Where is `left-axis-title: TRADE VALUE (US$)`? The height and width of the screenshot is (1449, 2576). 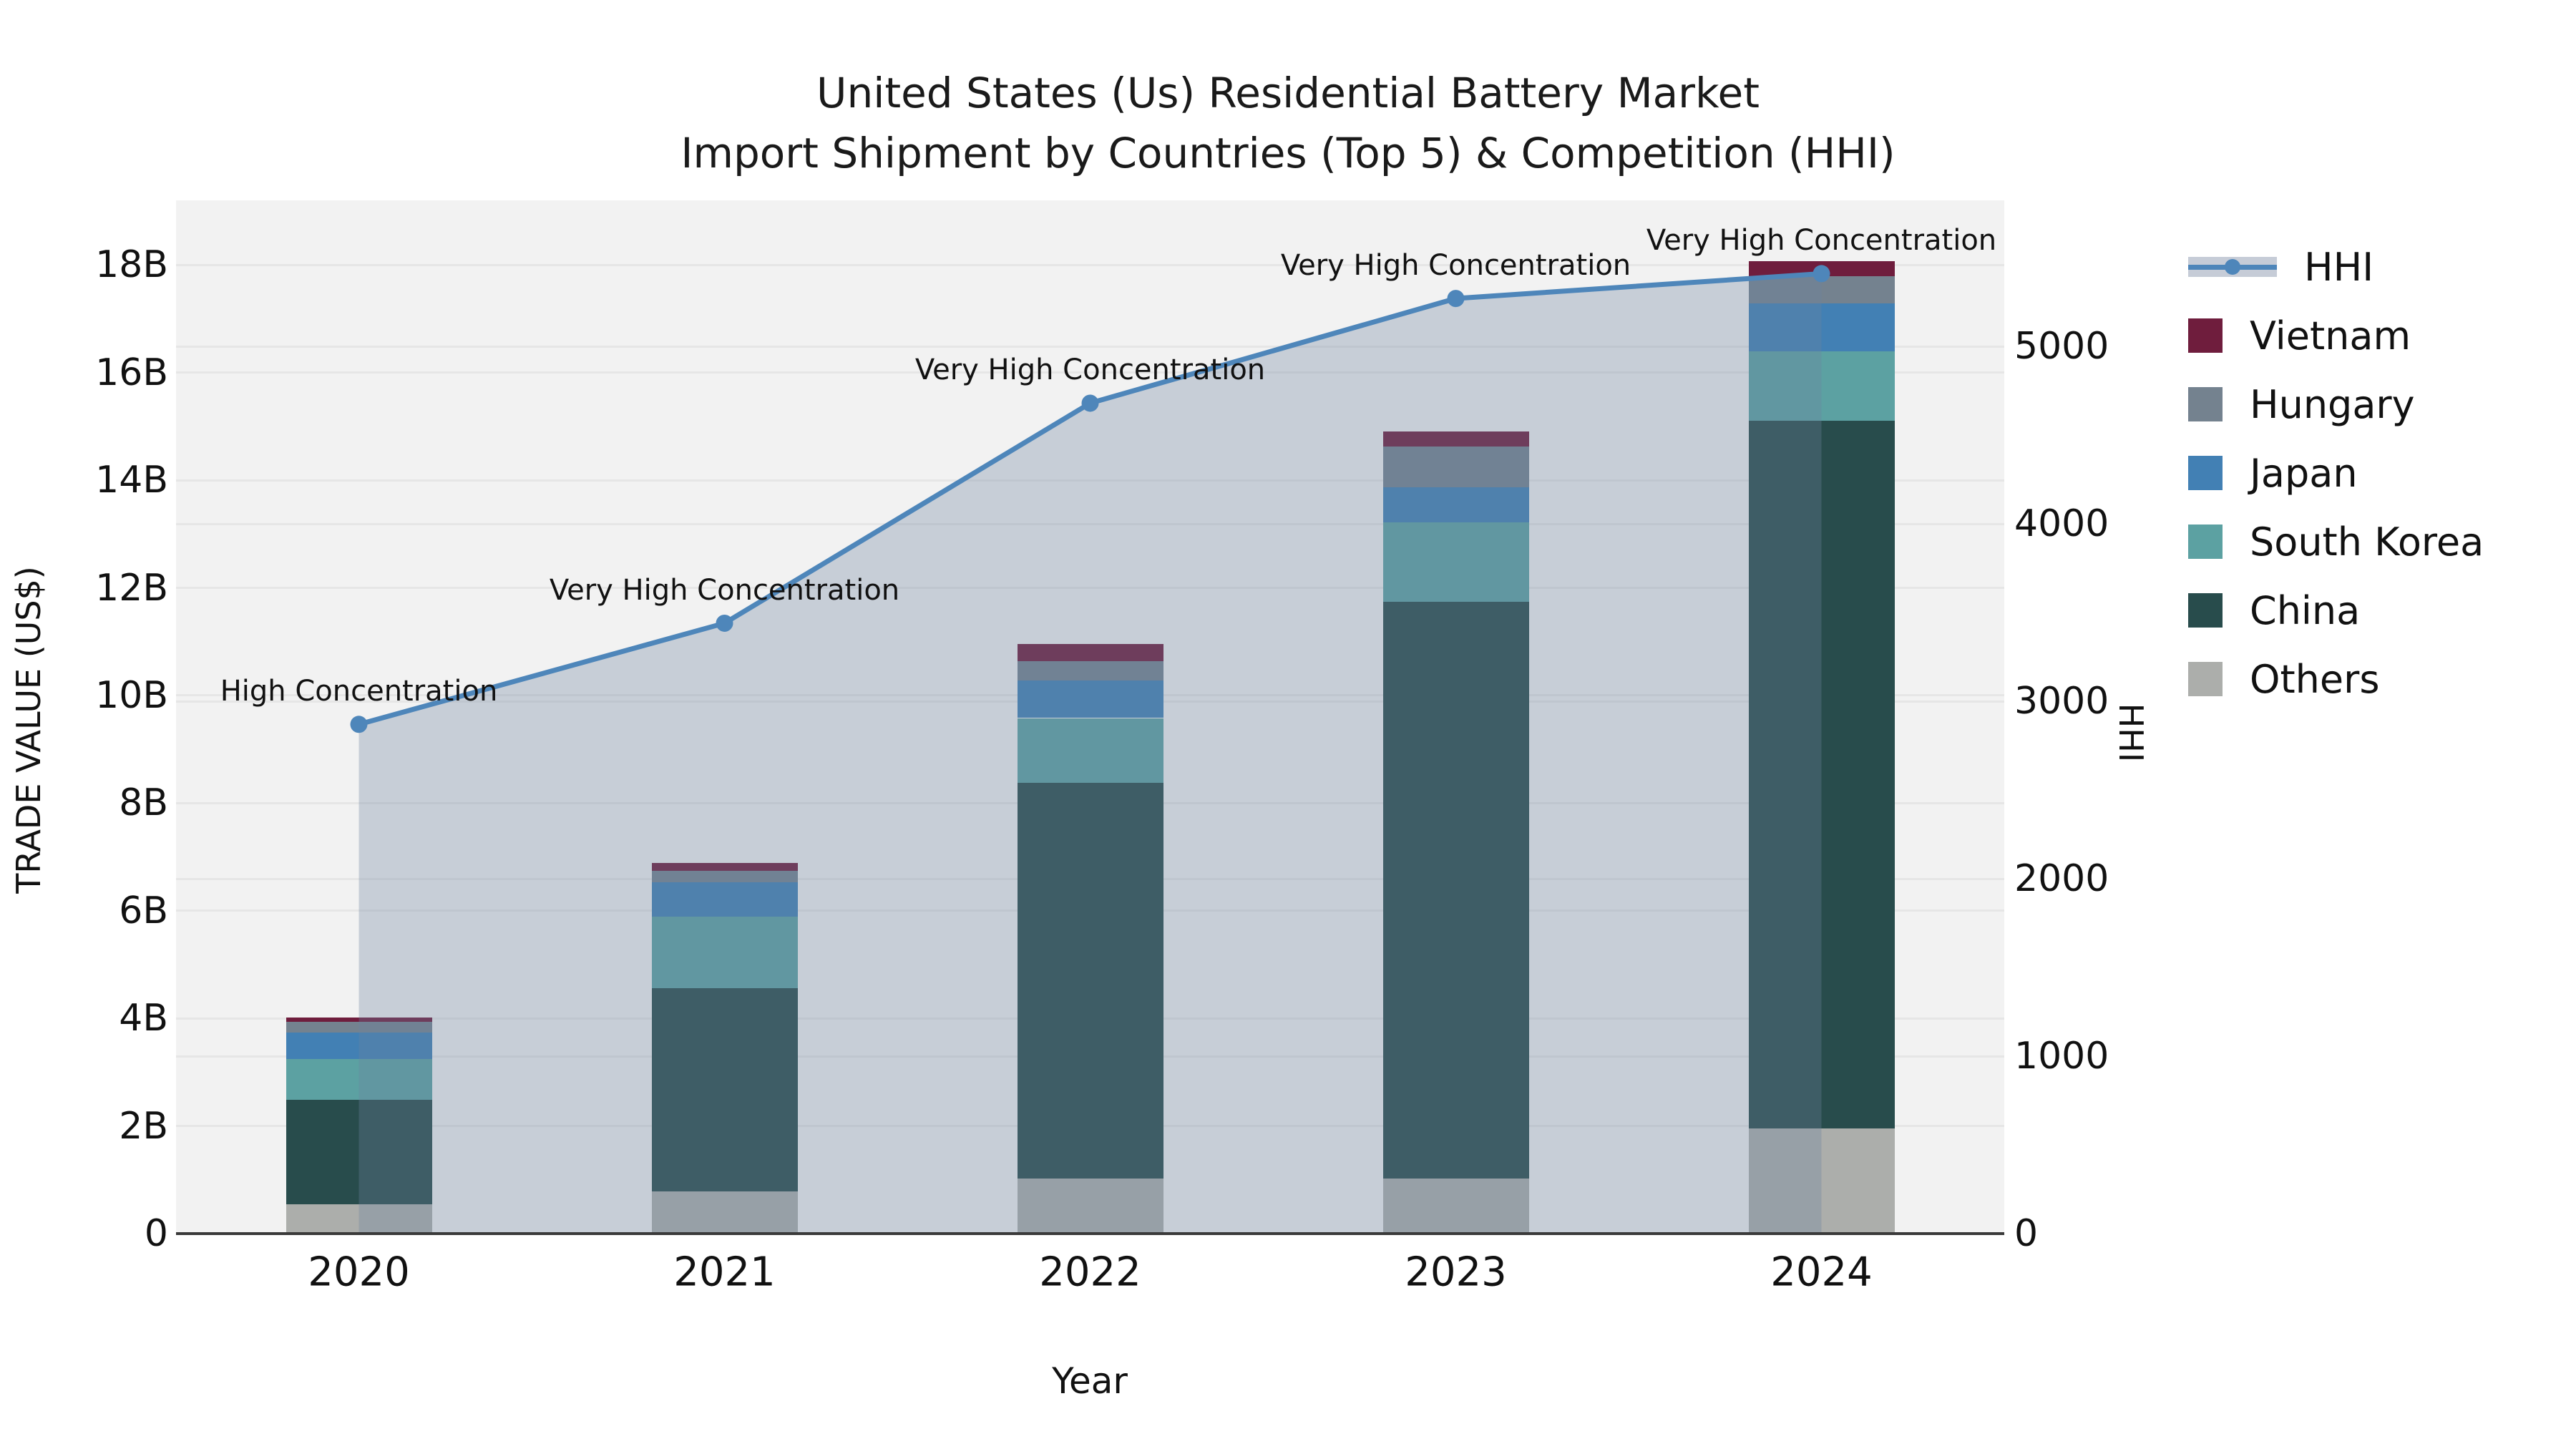
left-axis-title: TRADE VALUE (US$) is located at coordinates (28, 730).